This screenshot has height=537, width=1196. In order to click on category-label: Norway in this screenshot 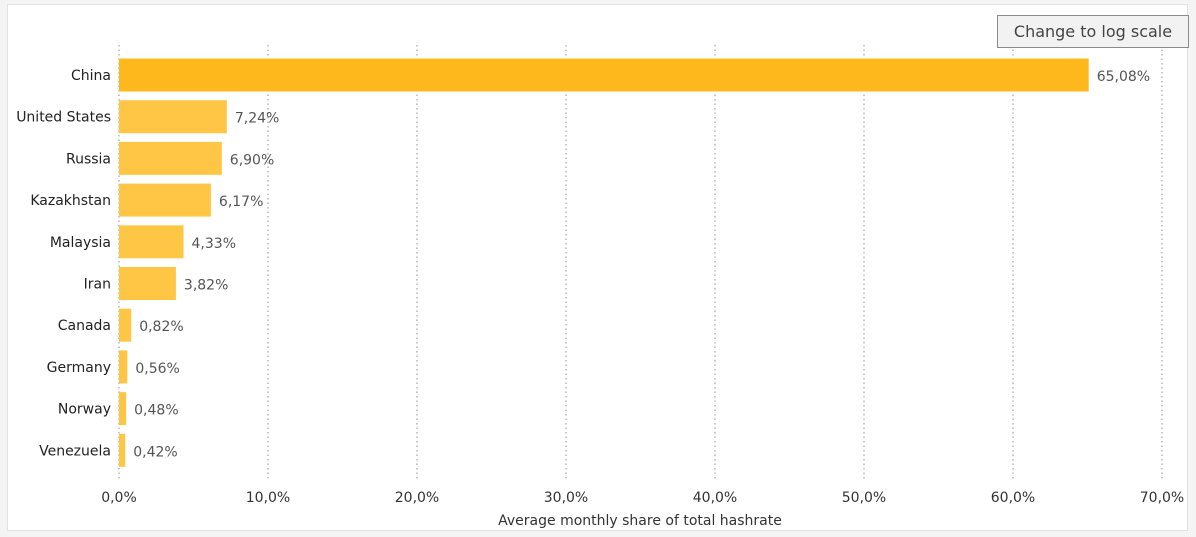, I will do `click(84, 410)`.